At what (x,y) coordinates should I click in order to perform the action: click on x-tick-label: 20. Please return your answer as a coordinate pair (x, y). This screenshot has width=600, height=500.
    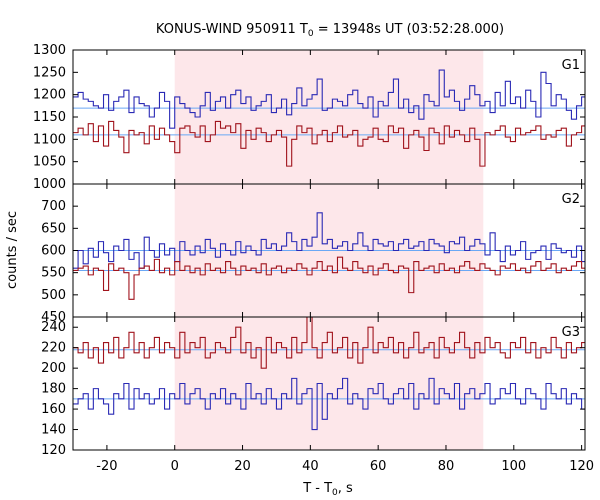
    Looking at the image, I should click on (242, 466).